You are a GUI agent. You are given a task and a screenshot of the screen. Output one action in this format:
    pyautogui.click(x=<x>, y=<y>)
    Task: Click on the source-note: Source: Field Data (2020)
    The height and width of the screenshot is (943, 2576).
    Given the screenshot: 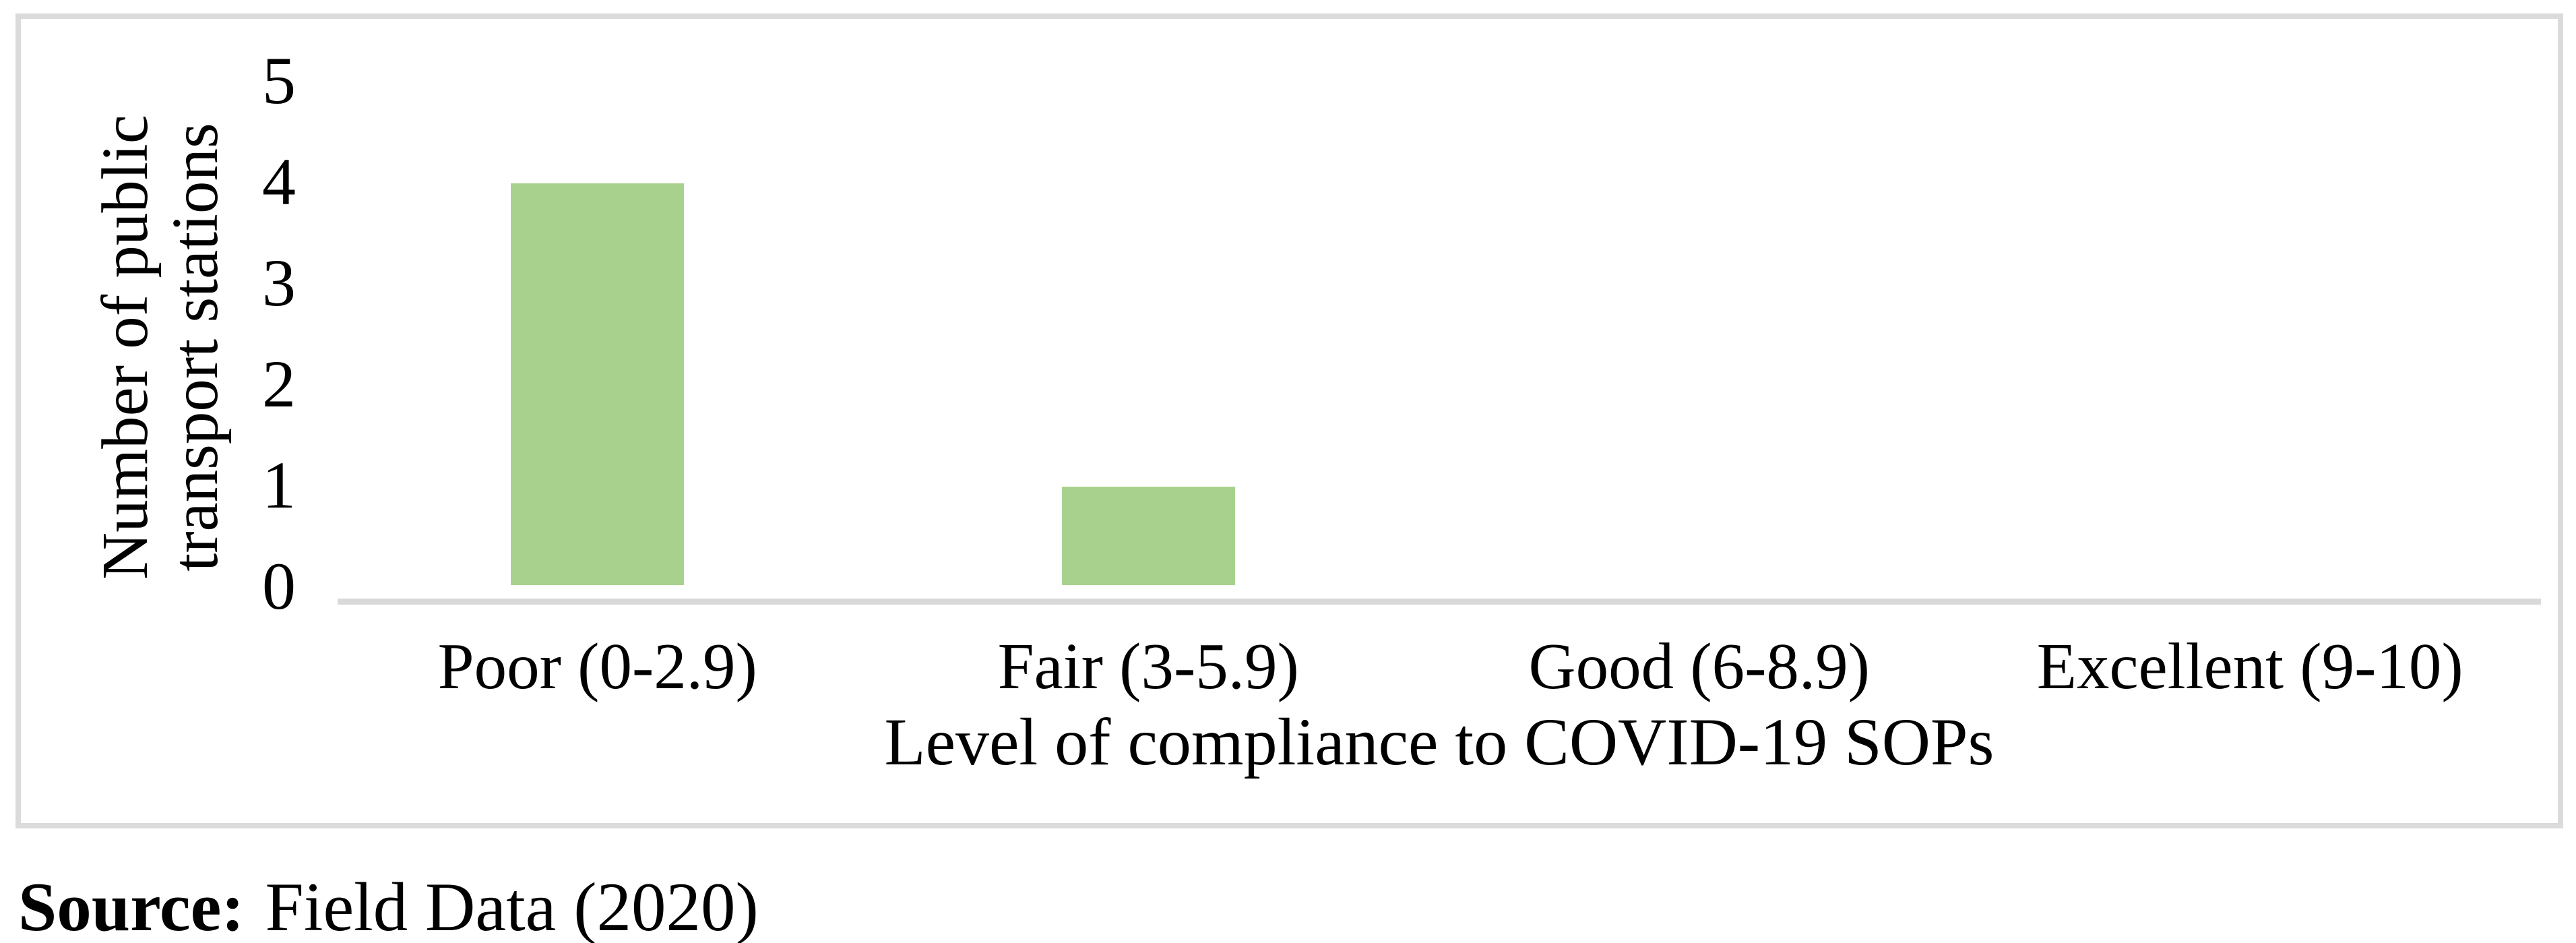 What is the action you would take?
    pyautogui.click(x=388, y=906)
    